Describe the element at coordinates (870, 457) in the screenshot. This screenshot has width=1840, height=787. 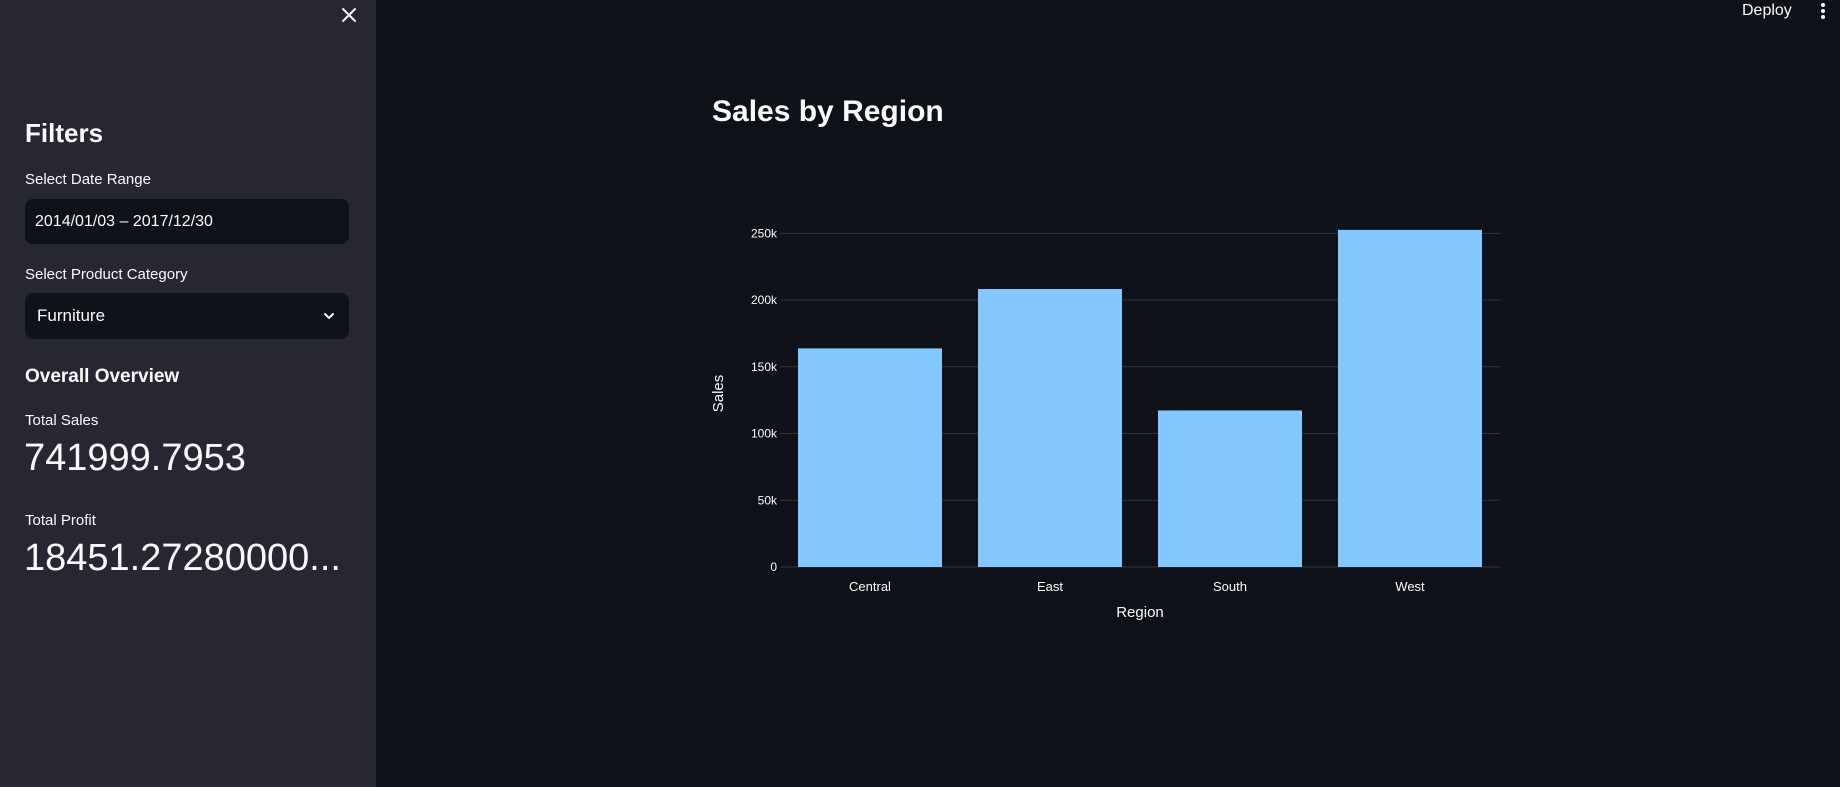
I see `bar-central` at that location.